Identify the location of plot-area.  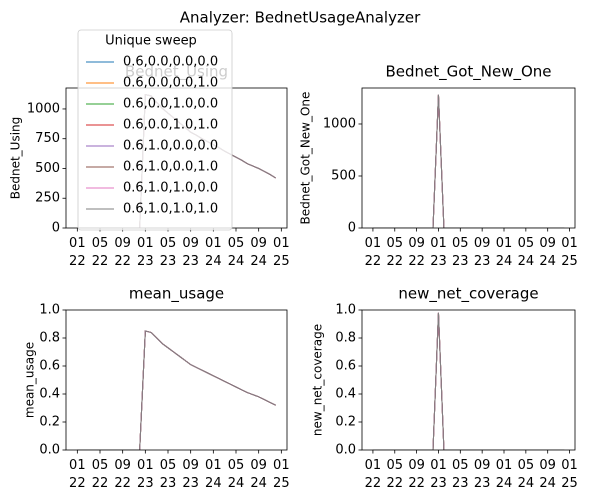
(176, 390).